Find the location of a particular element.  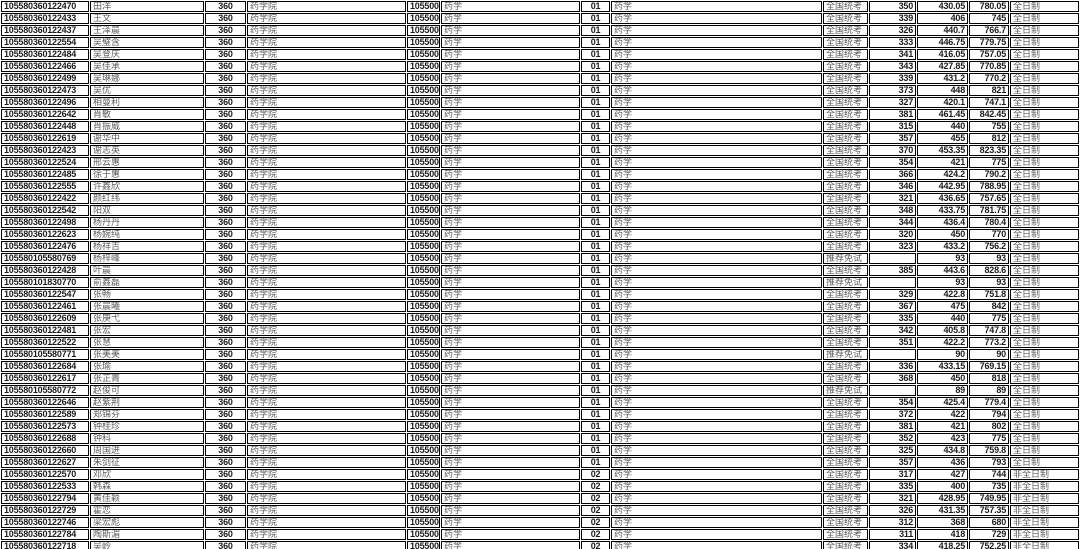

cell-candidate-id: 105580360122423 is located at coordinates (45, 150).